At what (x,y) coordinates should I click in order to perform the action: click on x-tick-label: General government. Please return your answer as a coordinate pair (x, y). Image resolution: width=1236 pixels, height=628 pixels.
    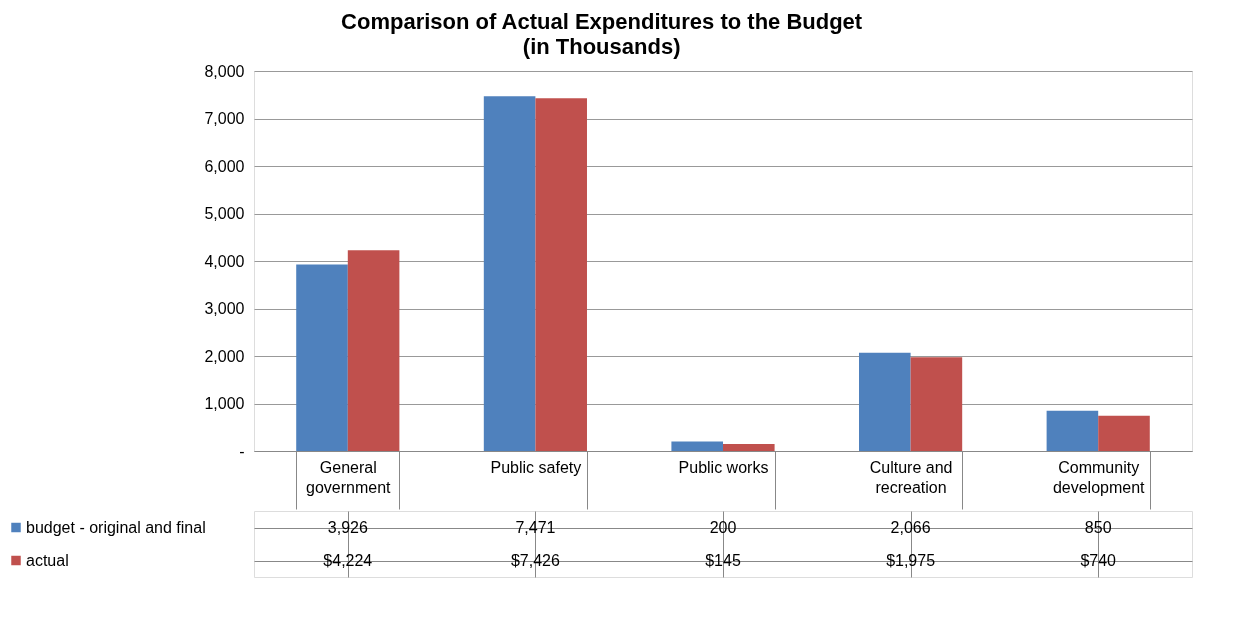
    Looking at the image, I should click on (349, 477).